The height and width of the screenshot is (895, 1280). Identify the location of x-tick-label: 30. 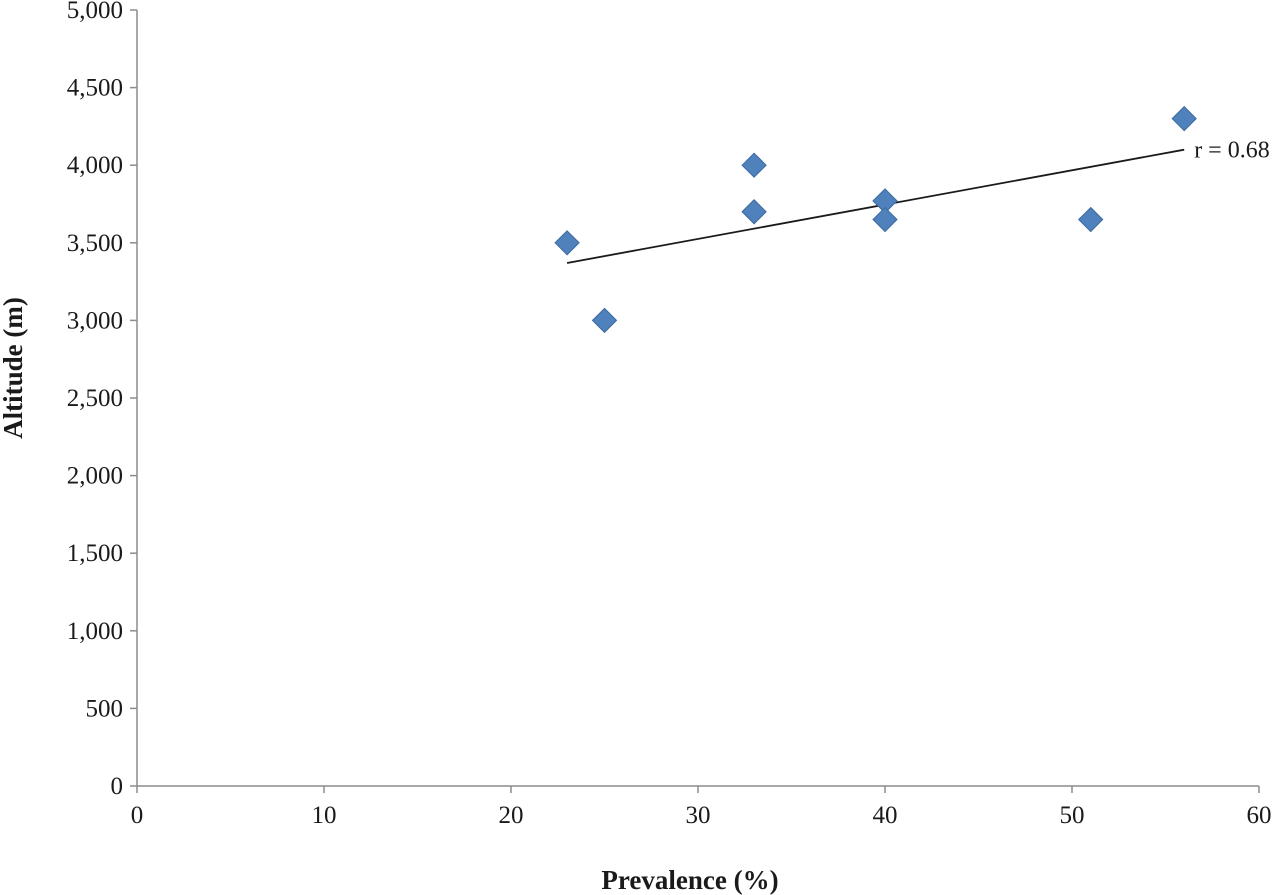
(698, 815).